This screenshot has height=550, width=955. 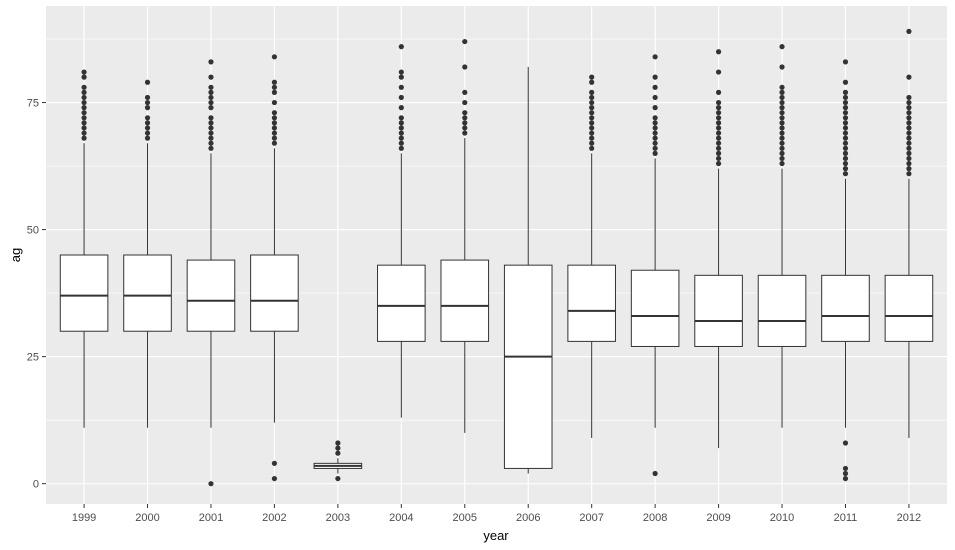 What do you see at coordinates (274, 518) in the screenshot?
I see `x-tick-label: 2002` at bounding box center [274, 518].